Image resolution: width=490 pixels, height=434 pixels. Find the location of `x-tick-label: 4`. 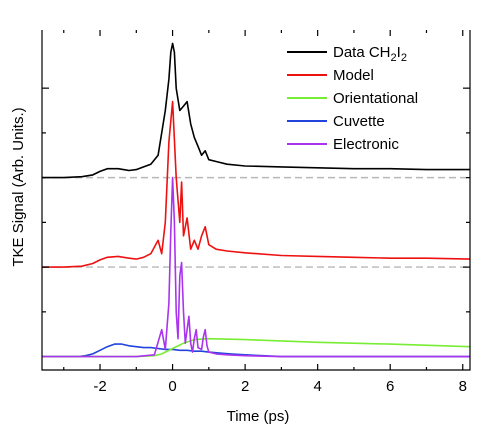

x-tick-label: 4 is located at coordinates (317, 386).